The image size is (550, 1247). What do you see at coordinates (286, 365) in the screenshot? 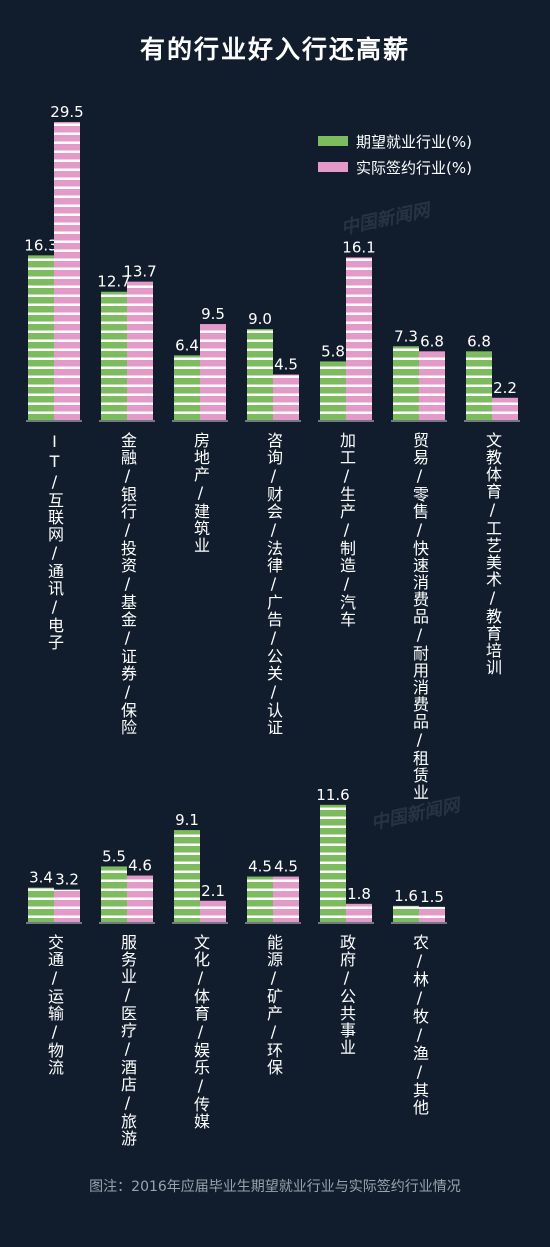
I see `value-label-actual-0-3: 4.5` at bounding box center [286, 365].